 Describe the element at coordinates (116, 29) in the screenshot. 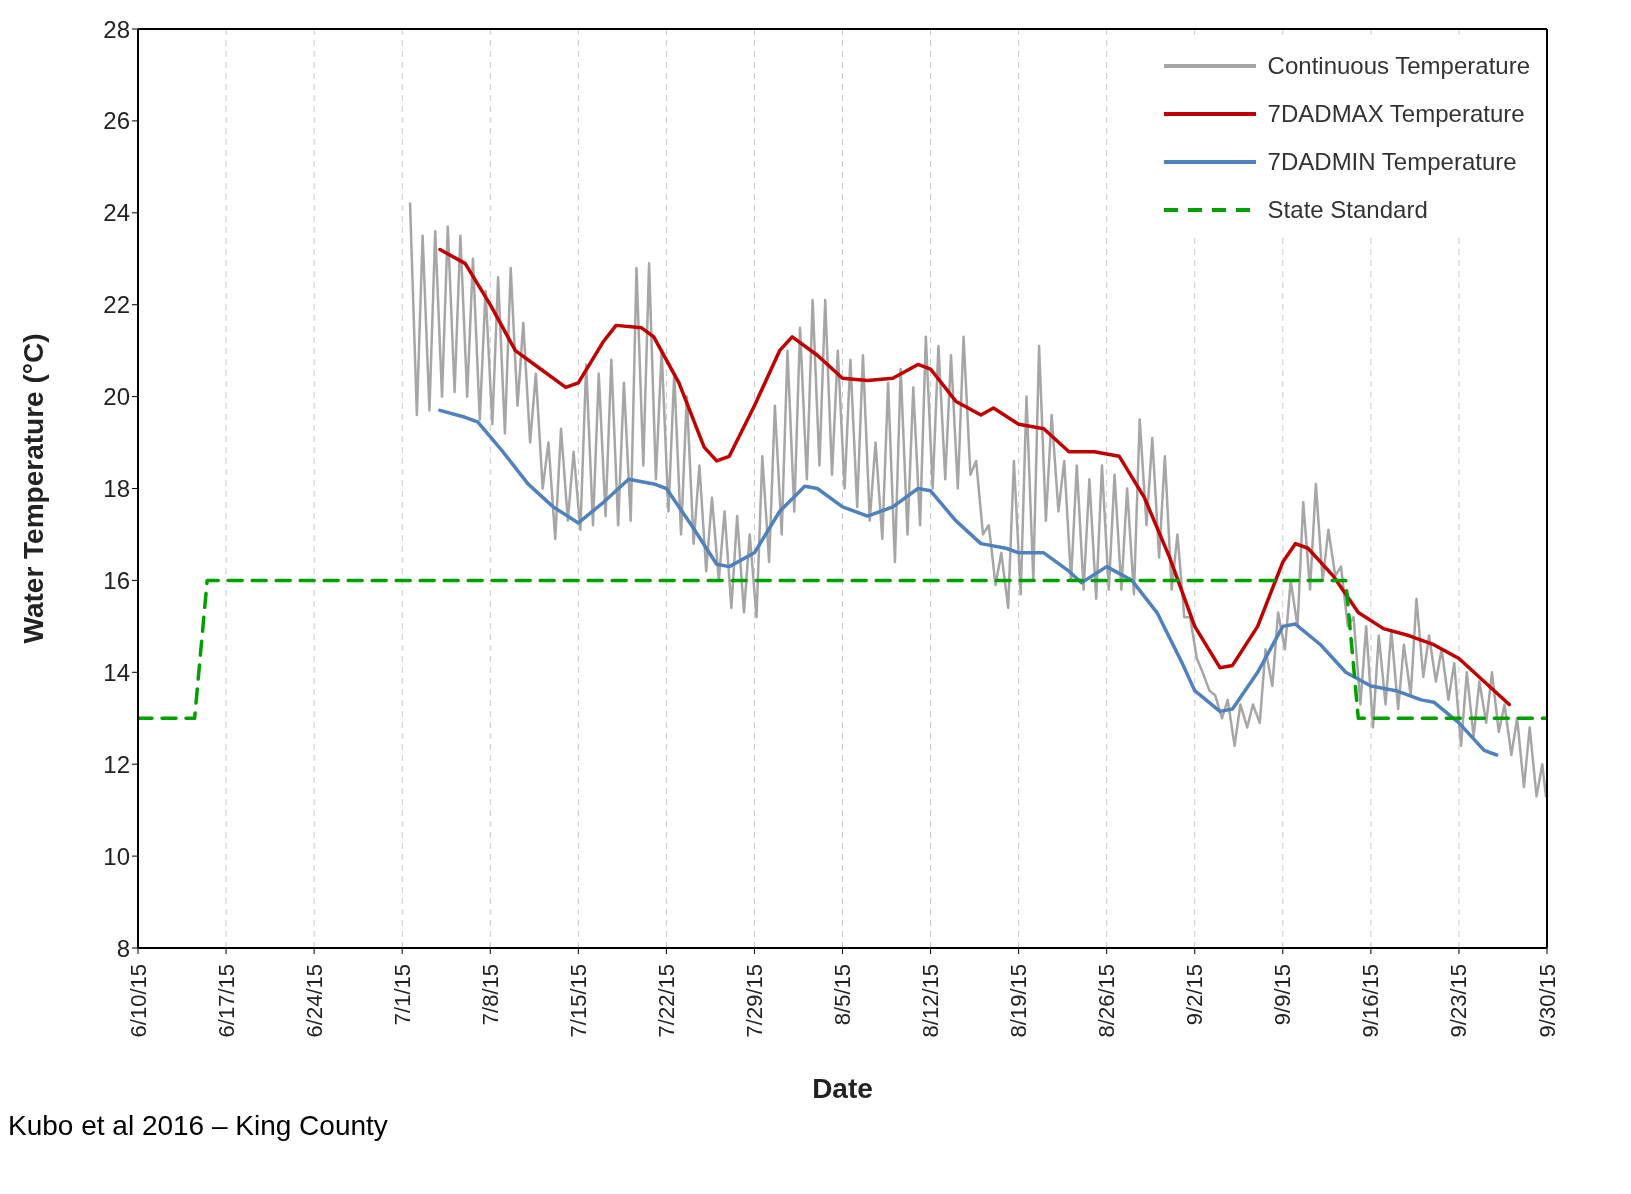

I see `y-tick-label: 28` at that location.